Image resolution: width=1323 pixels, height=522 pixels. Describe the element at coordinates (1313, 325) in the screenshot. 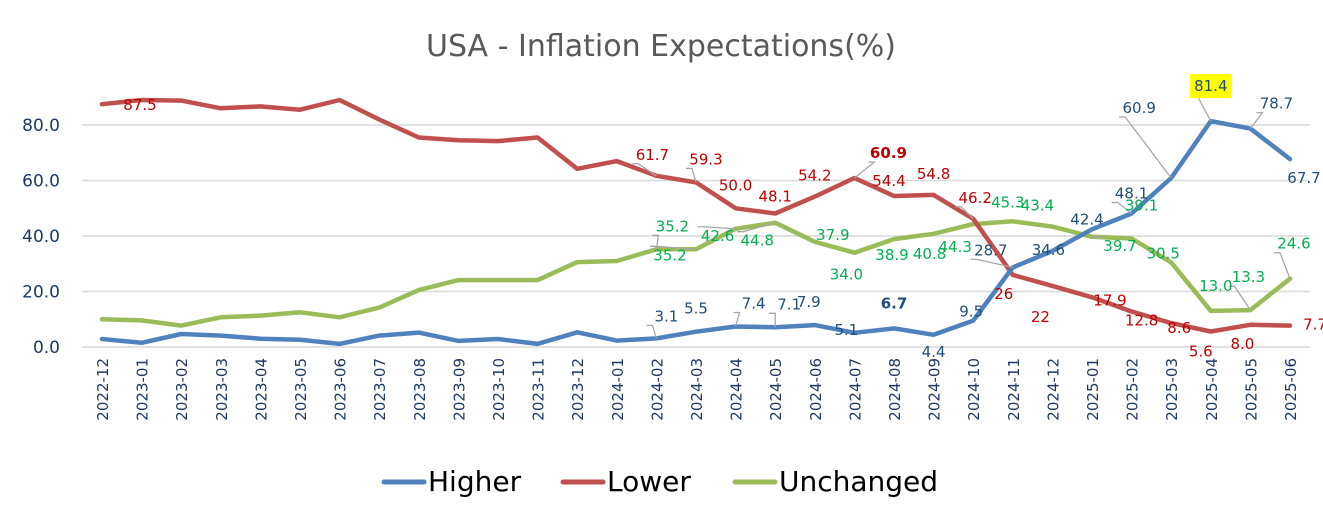

I see `data-label-lower: 7.7` at that location.